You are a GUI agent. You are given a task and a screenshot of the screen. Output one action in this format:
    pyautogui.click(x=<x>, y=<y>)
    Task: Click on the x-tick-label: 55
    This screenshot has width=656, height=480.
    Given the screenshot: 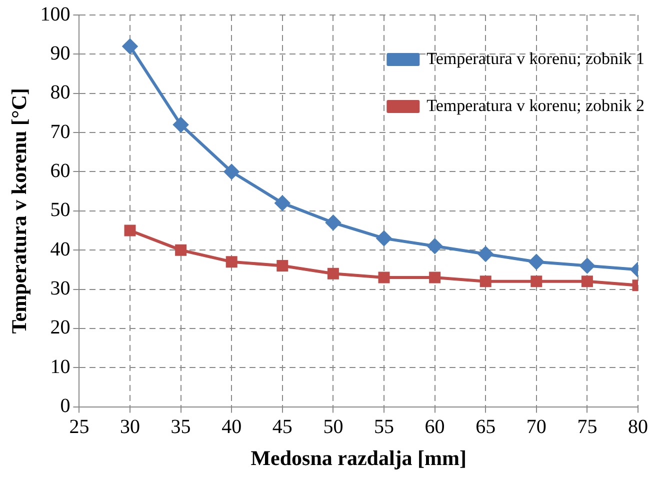 What is the action you would take?
    pyautogui.click(x=384, y=427)
    